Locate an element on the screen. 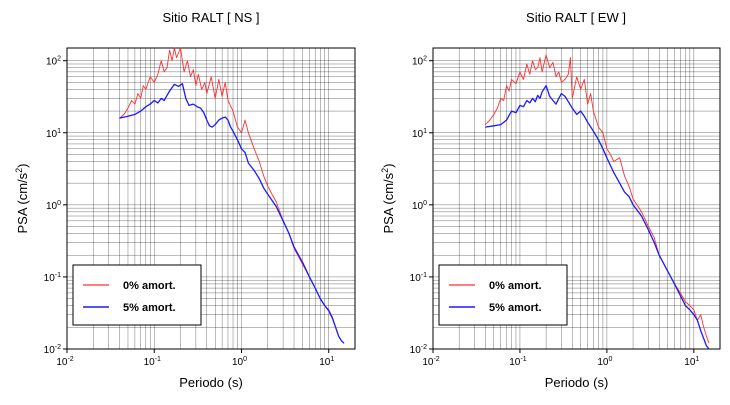  chart-title: Sitio RALT [ NS ] is located at coordinates (210, 17).